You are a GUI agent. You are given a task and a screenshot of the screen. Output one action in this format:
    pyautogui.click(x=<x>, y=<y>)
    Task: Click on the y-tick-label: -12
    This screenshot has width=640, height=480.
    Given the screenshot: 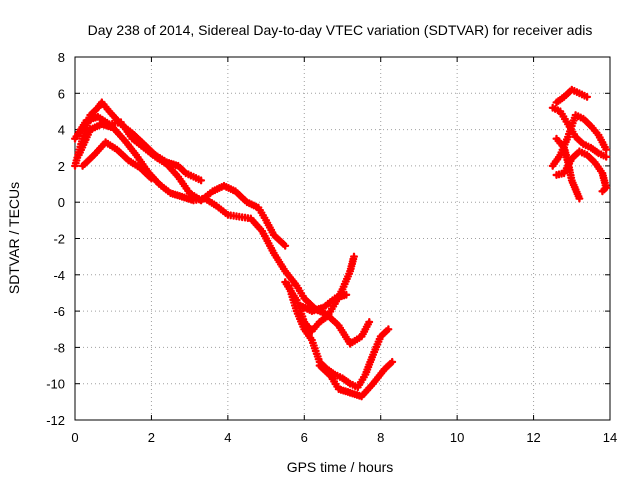 What is the action you would take?
    pyautogui.click(x=55, y=420)
    